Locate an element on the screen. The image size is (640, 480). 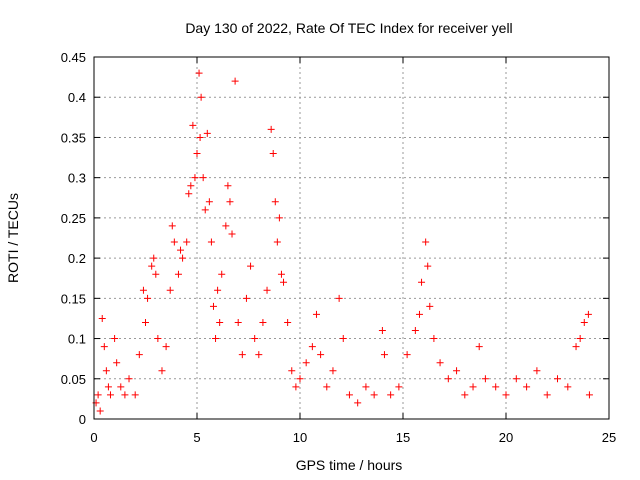
x-tick-label: 0 is located at coordinates (93, 437).